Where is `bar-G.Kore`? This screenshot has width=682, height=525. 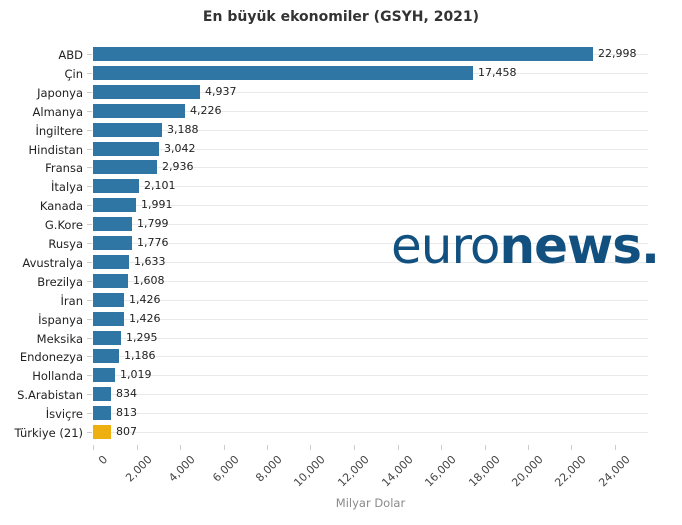 bar-G.Kore is located at coordinates (112, 224).